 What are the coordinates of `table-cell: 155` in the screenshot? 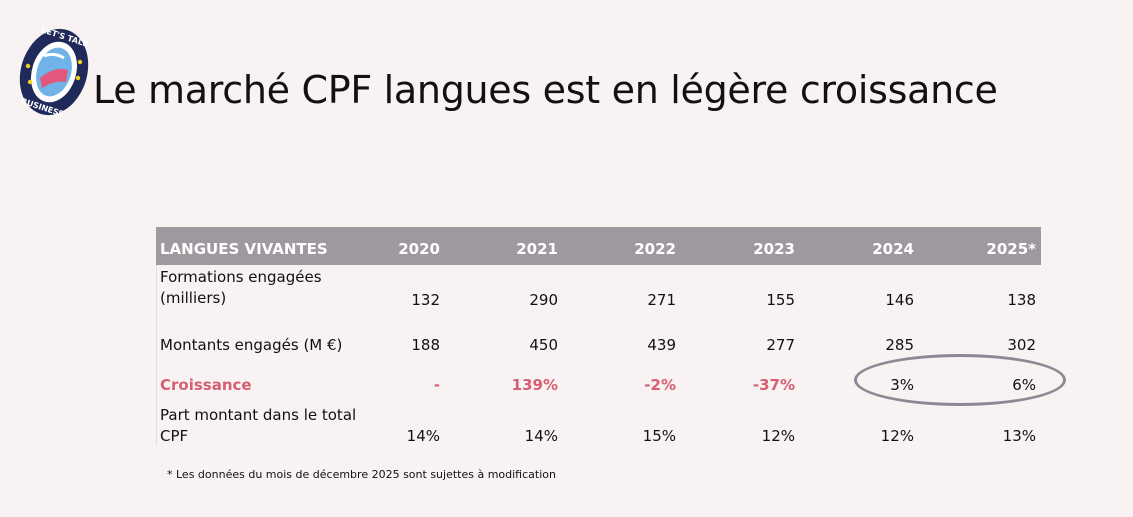 It's located at (780, 300).